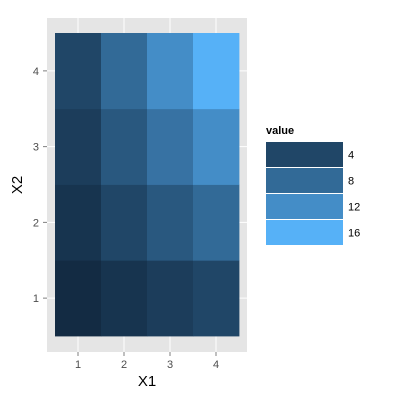 The image size is (400, 400). I want to click on y-tick-label: 1, so click(36, 299).